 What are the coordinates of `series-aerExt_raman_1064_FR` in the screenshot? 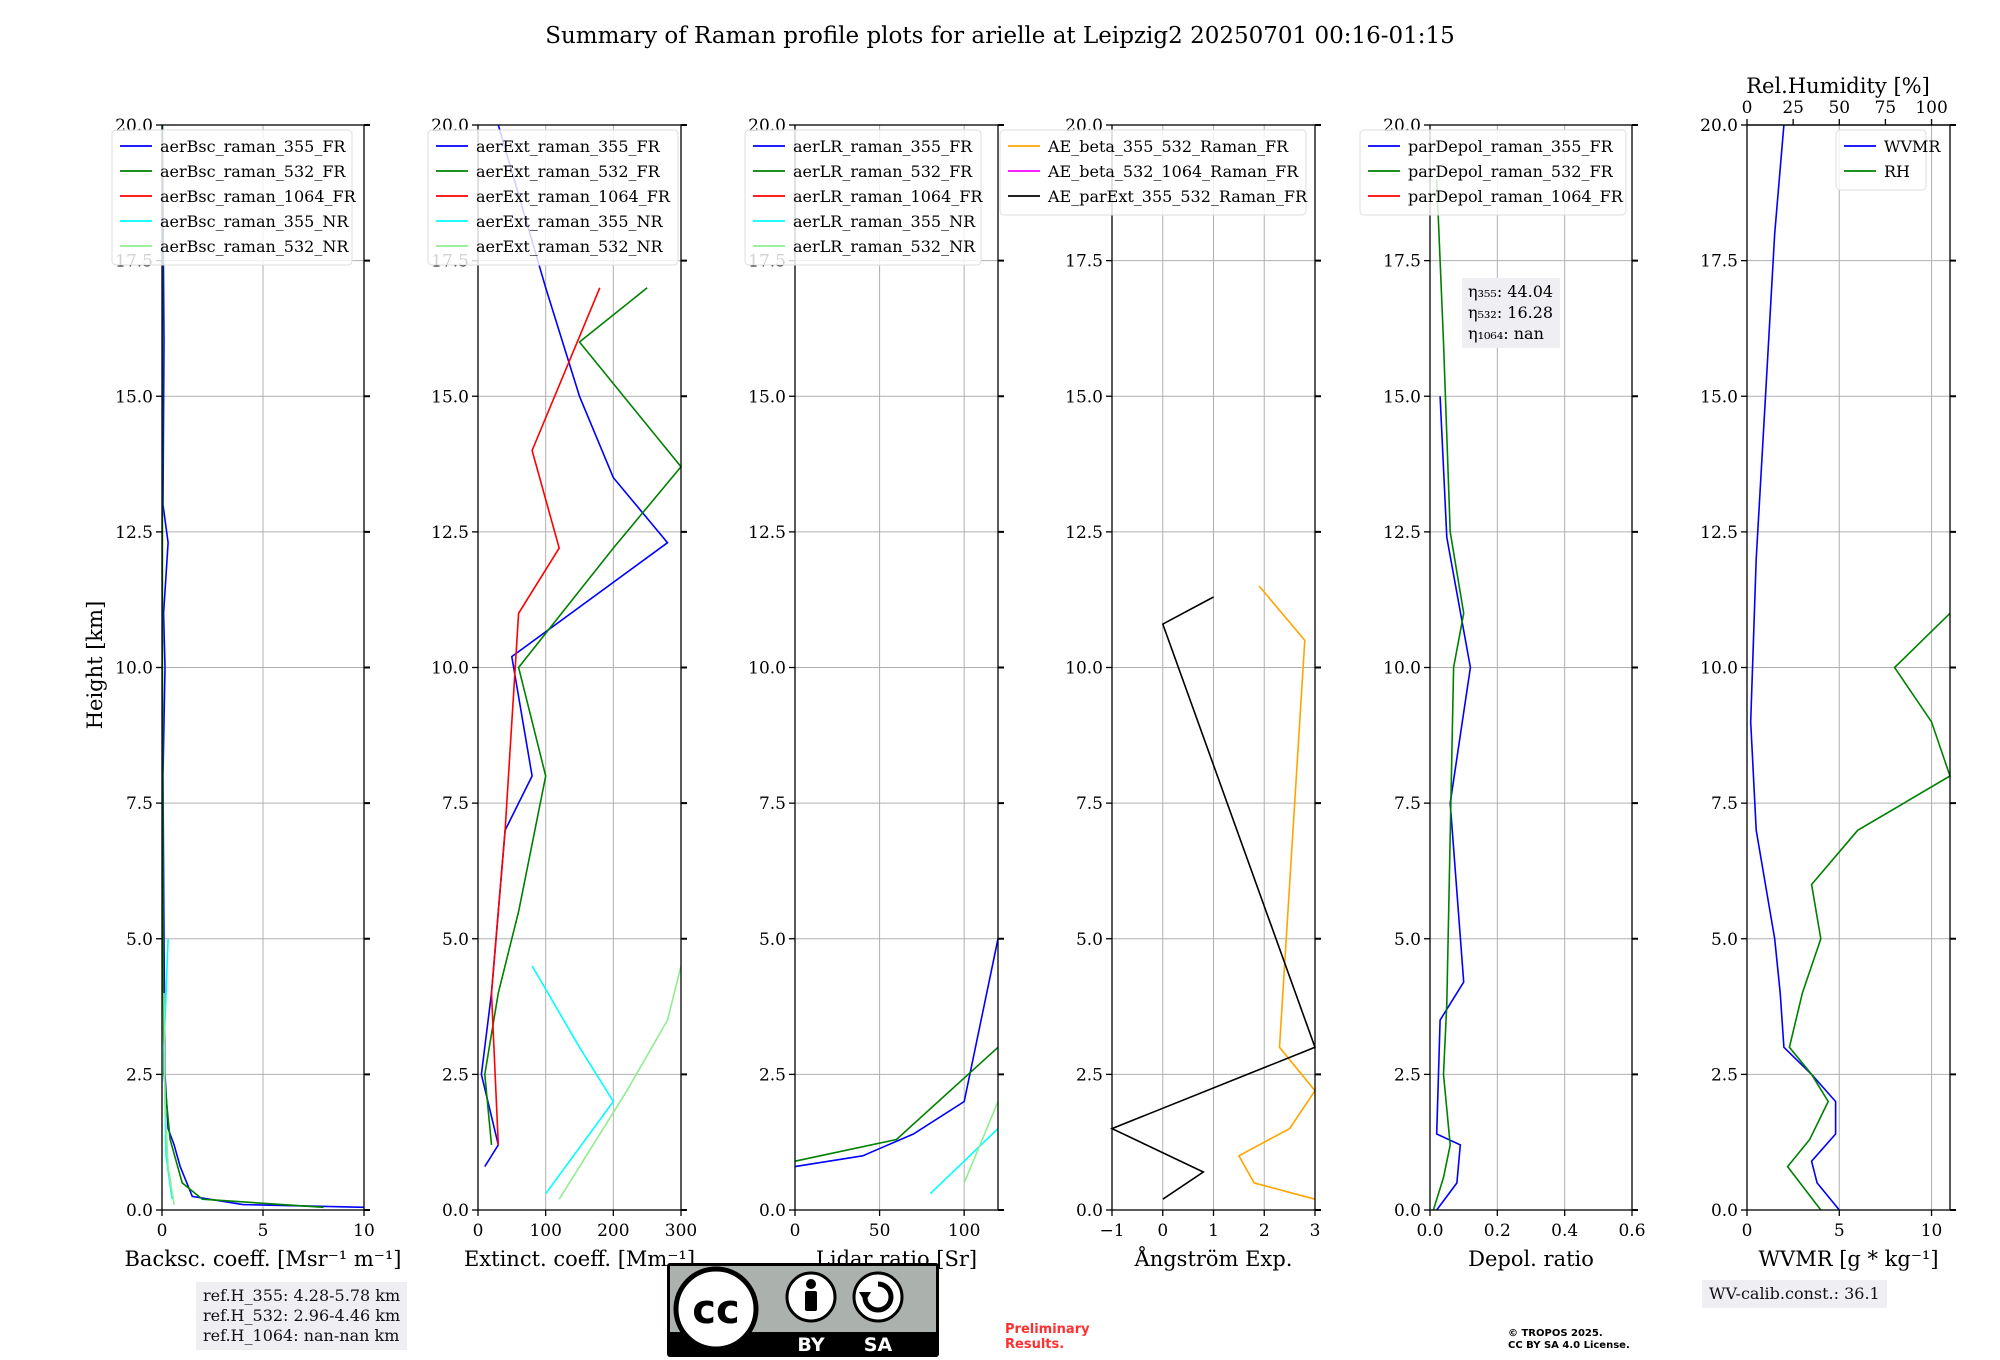 It's located at (545, 716).